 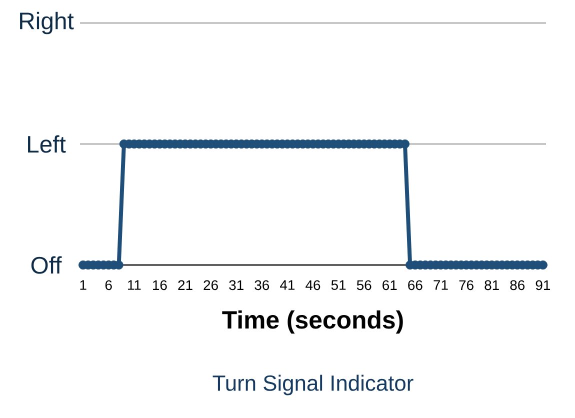 What do you see at coordinates (287, 285) in the screenshot?
I see `x-tick-label: 41` at bounding box center [287, 285].